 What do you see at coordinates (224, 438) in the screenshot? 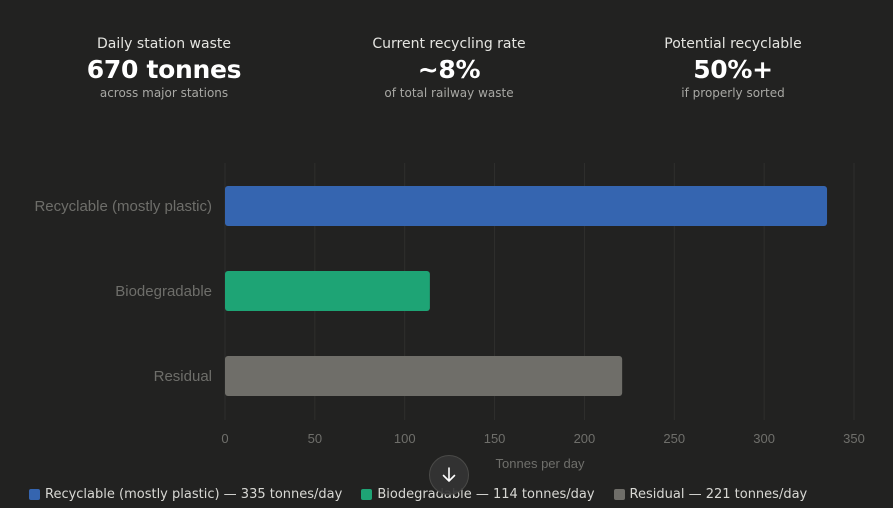
I see `x-tick-label: 0` at bounding box center [224, 438].